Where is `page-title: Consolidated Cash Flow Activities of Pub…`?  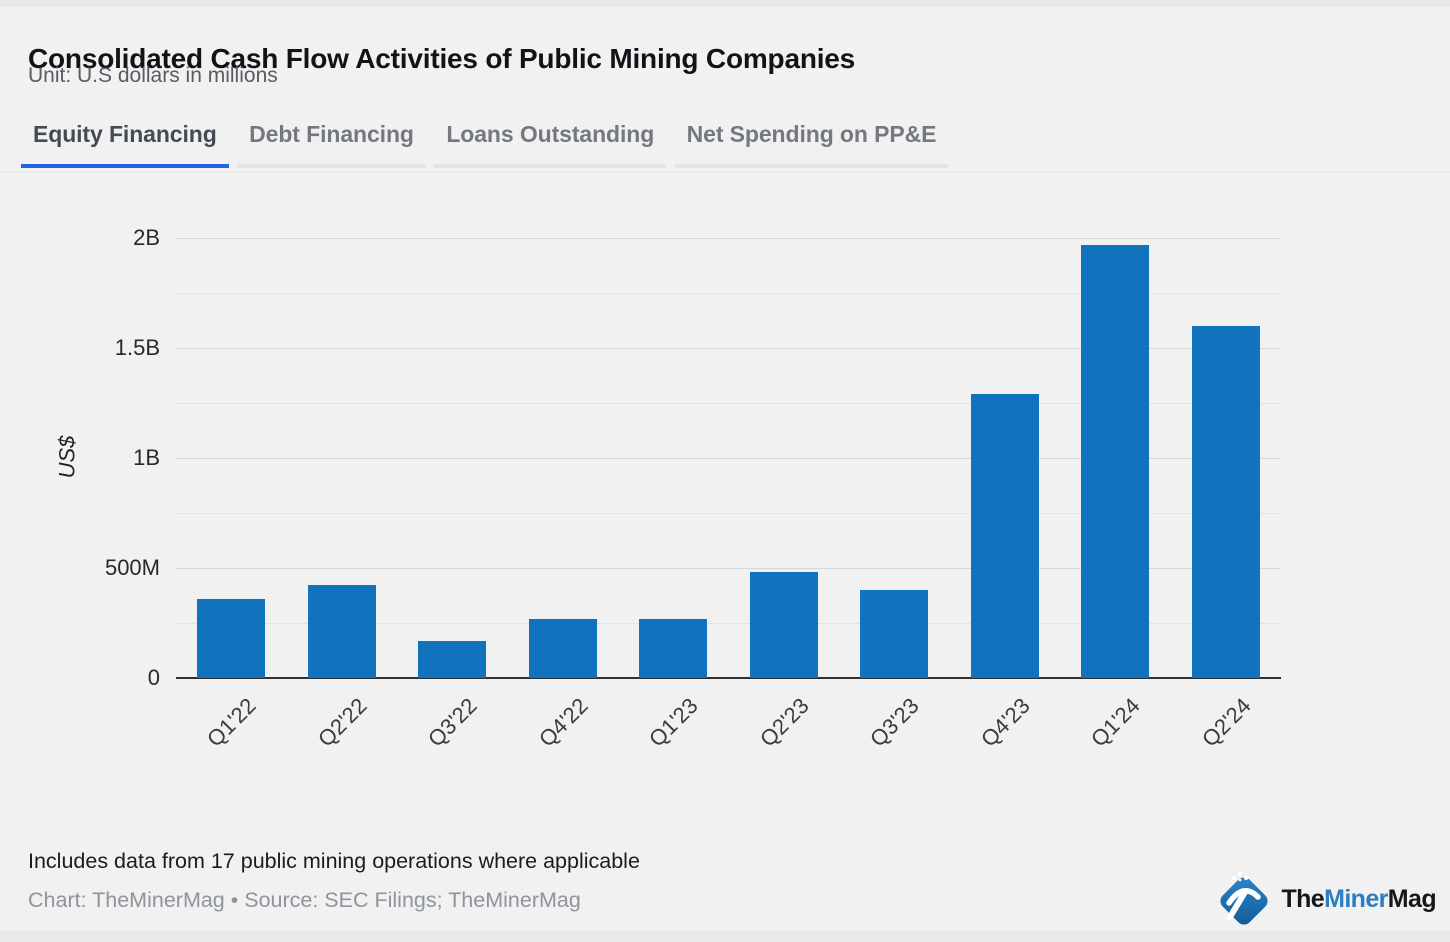 page-title: Consolidated Cash Flow Activities of Pub… is located at coordinates (442, 58).